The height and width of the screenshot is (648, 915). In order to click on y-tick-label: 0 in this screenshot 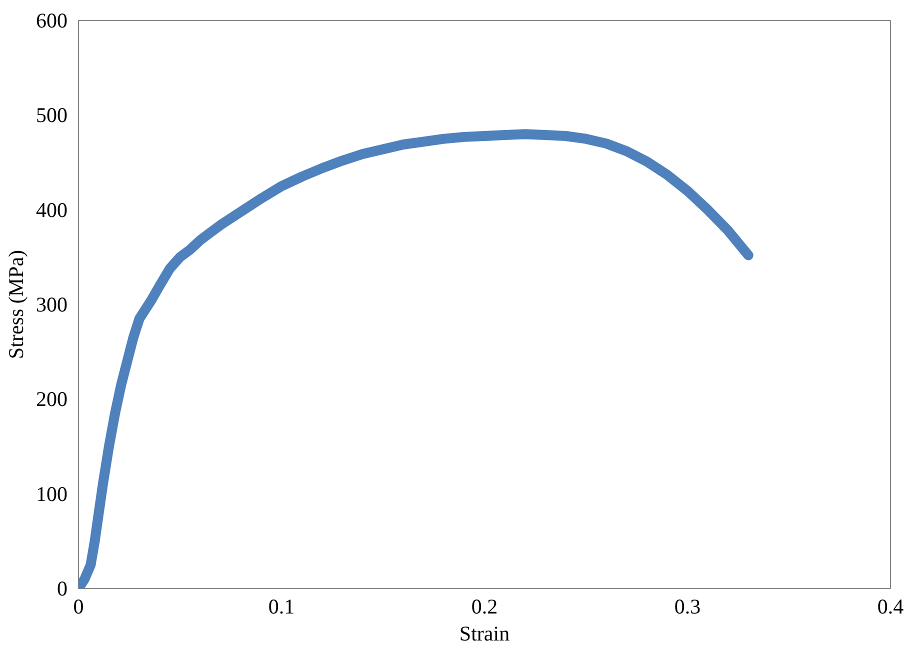, I will do `click(62, 588)`.